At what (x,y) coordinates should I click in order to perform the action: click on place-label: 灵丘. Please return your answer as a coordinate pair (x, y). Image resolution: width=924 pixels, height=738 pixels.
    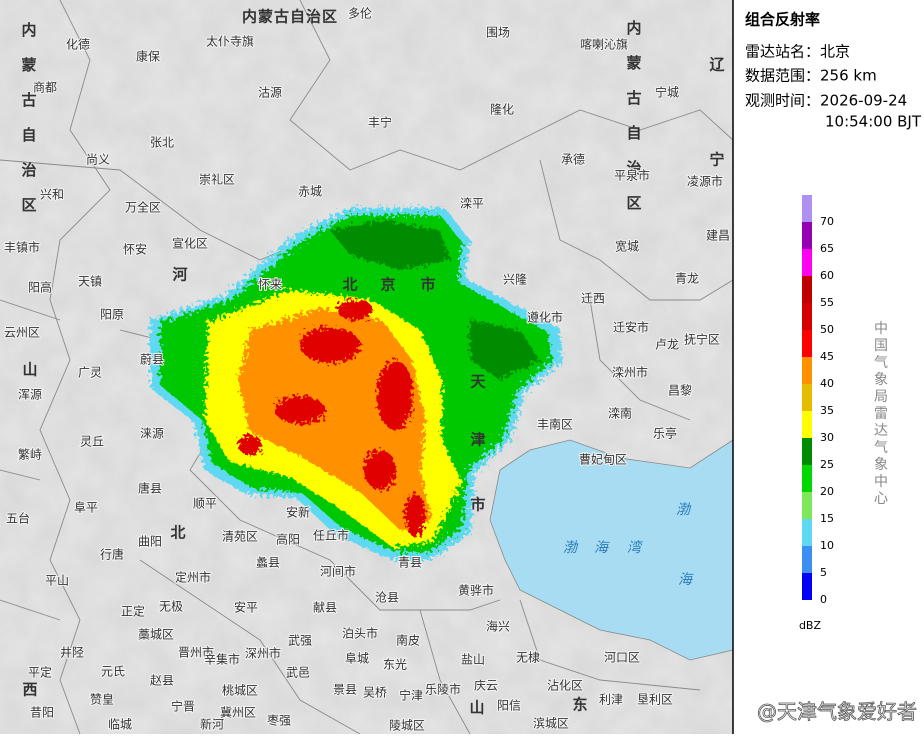
    Looking at the image, I should click on (92, 442).